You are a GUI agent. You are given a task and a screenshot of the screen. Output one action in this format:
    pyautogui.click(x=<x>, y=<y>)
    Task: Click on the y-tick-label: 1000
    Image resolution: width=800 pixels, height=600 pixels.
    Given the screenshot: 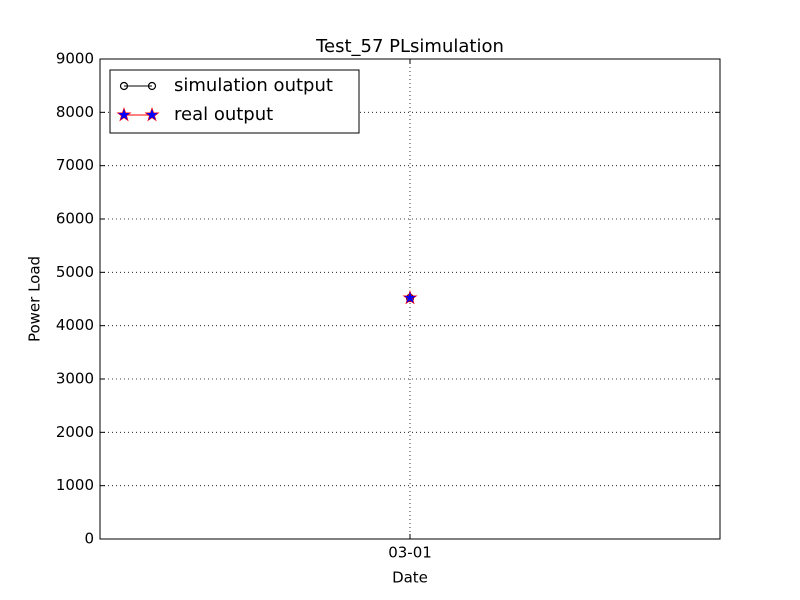 What is the action you would take?
    pyautogui.click(x=75, y=485)
    